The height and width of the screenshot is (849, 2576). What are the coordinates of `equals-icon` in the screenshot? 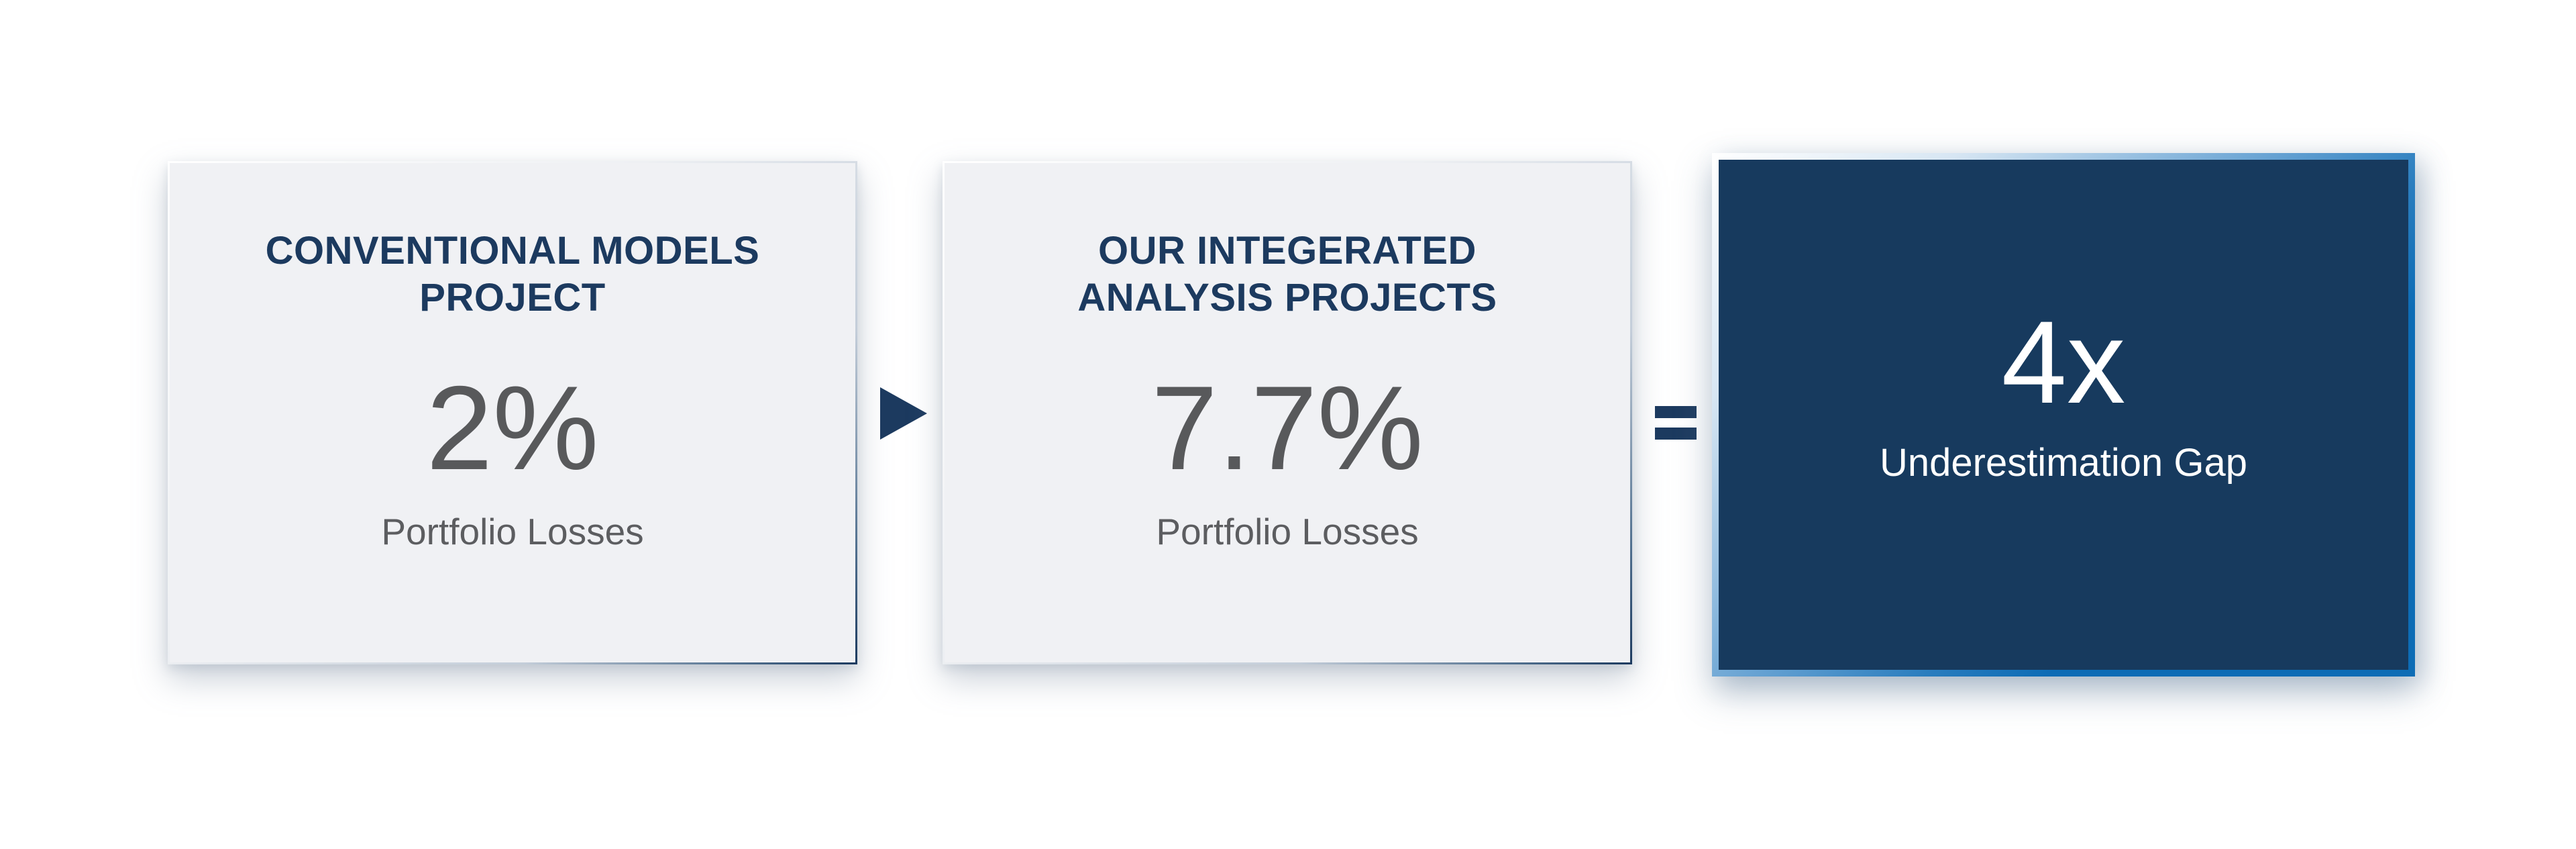 It's located at (1676, 423).